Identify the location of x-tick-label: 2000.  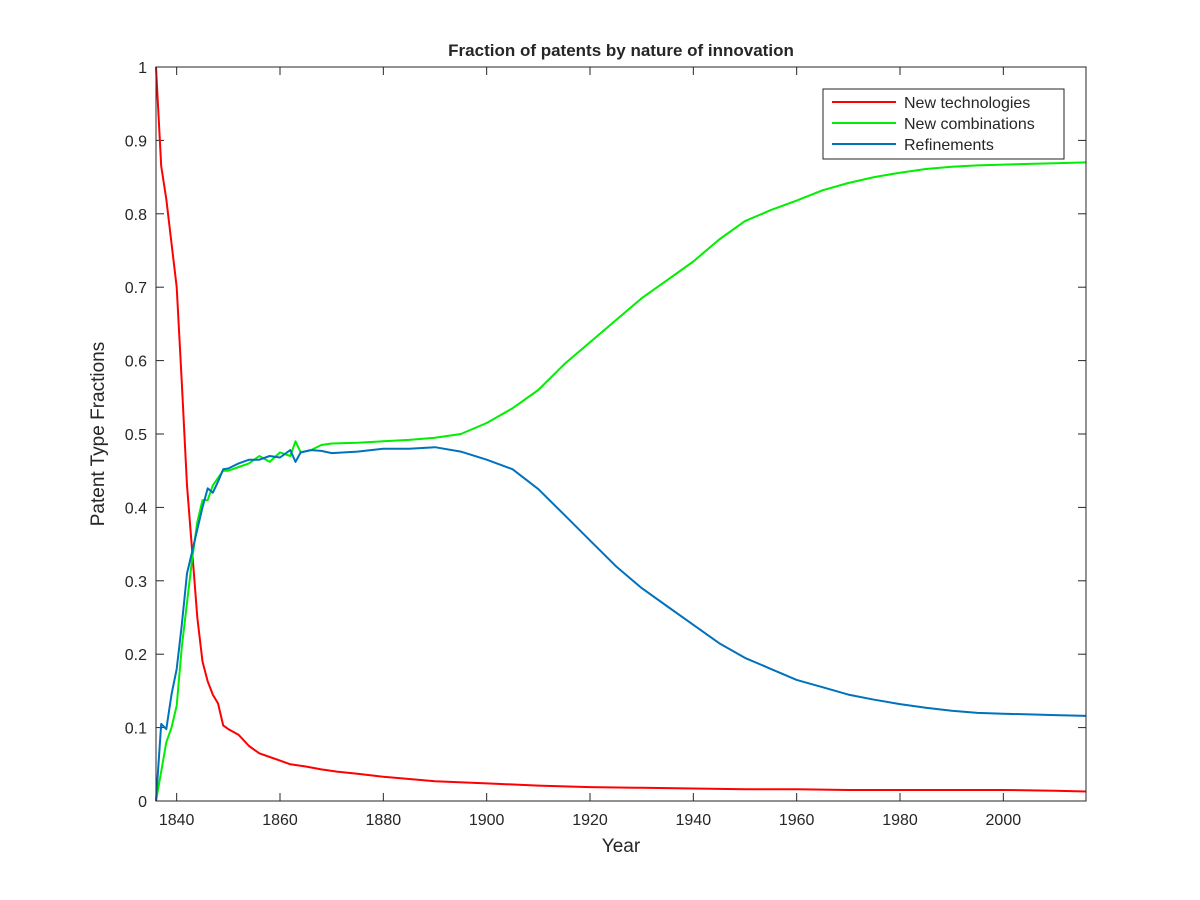
(1004, 820).